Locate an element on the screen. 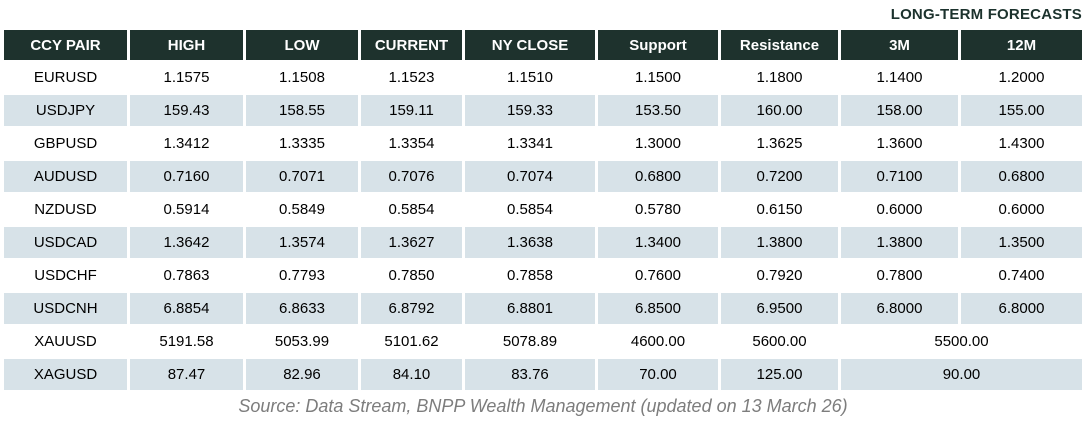 This screenshot has width=1086, height=424. cell-value: 82.96 is located at coordinates (302, 374).